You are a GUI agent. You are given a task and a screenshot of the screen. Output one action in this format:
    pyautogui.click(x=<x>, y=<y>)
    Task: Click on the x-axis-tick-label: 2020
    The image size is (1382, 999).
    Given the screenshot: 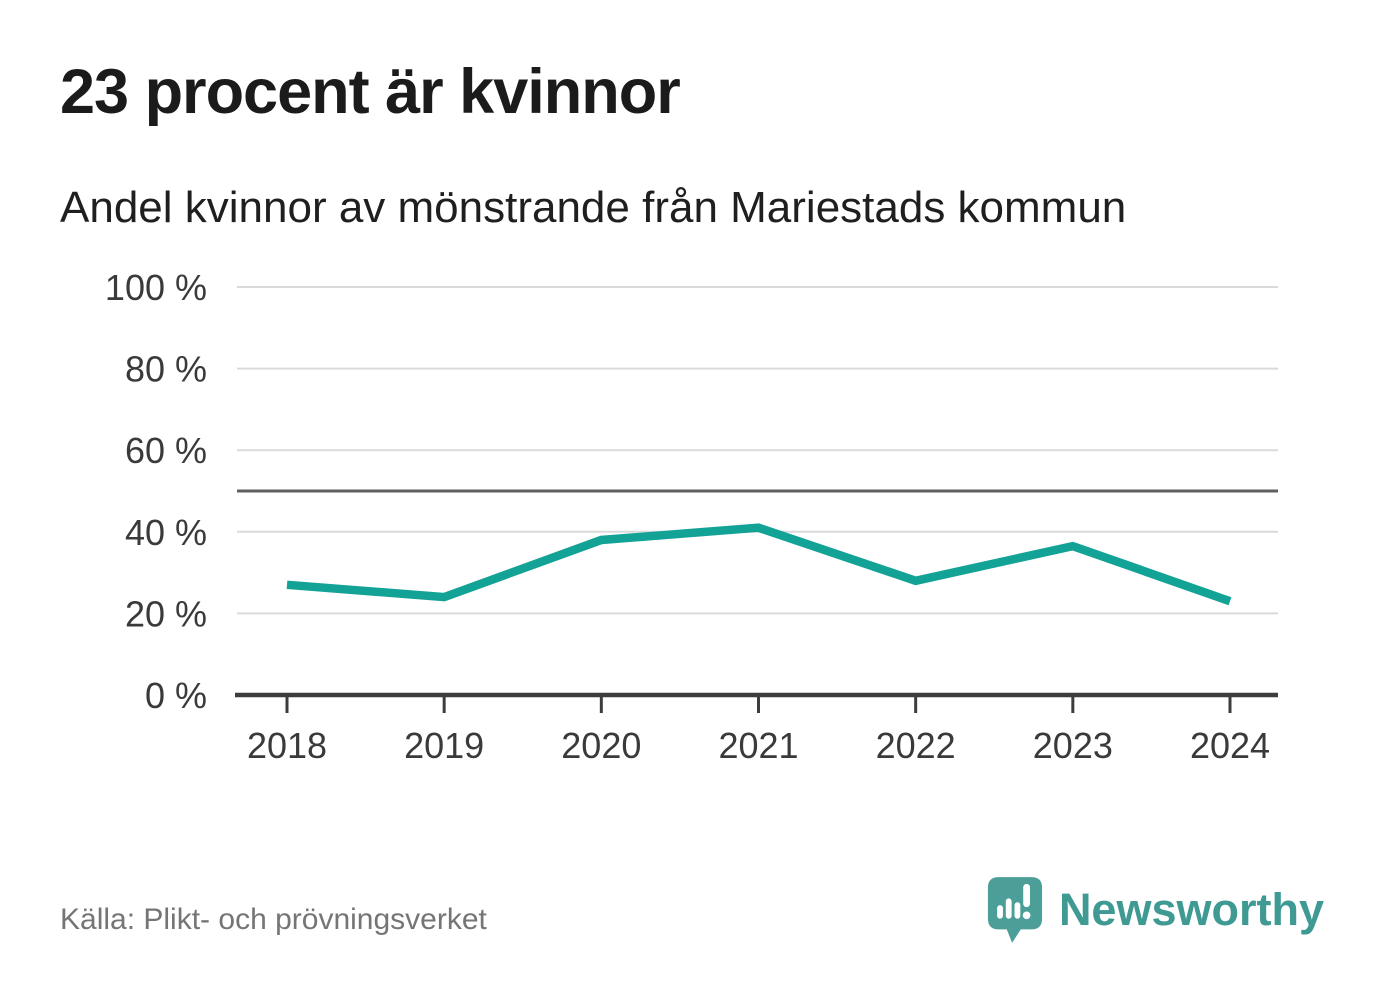 What is the action you would take?
    pyautogui.click(x=601, y=745)
    